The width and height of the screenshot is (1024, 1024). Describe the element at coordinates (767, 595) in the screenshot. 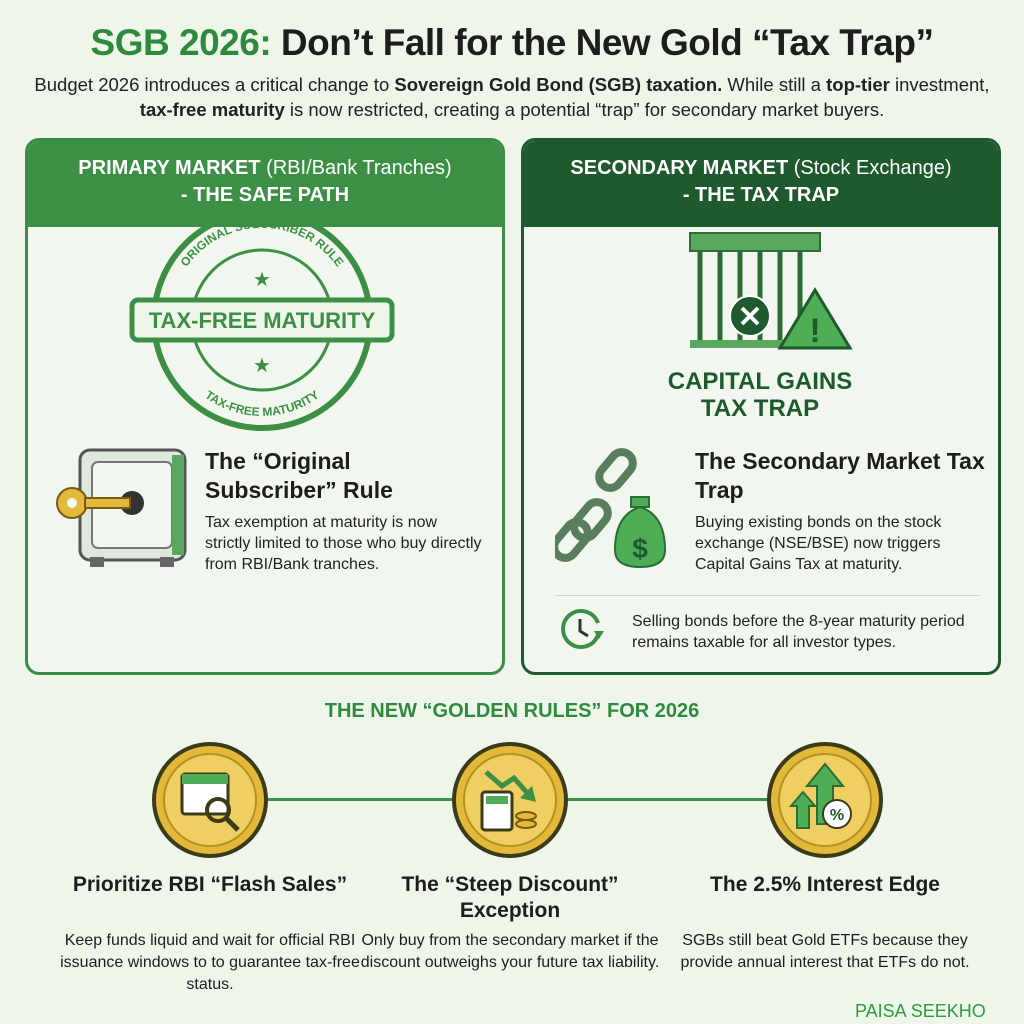

I see `divider` at that location.